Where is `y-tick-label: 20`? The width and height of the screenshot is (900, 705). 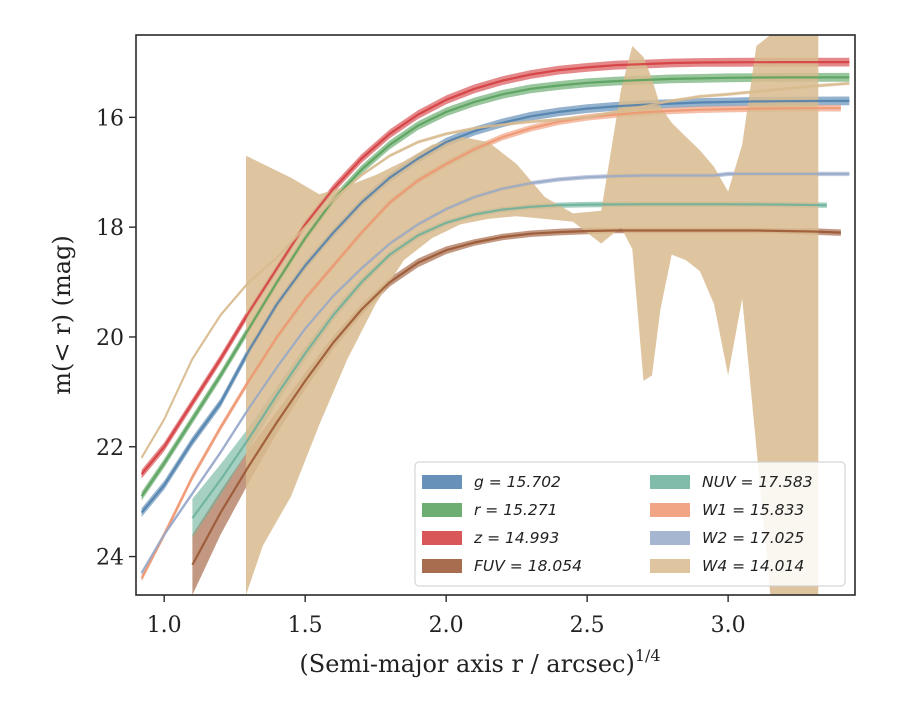
y-tick-label: 20 is located at coordinates (110, 338).